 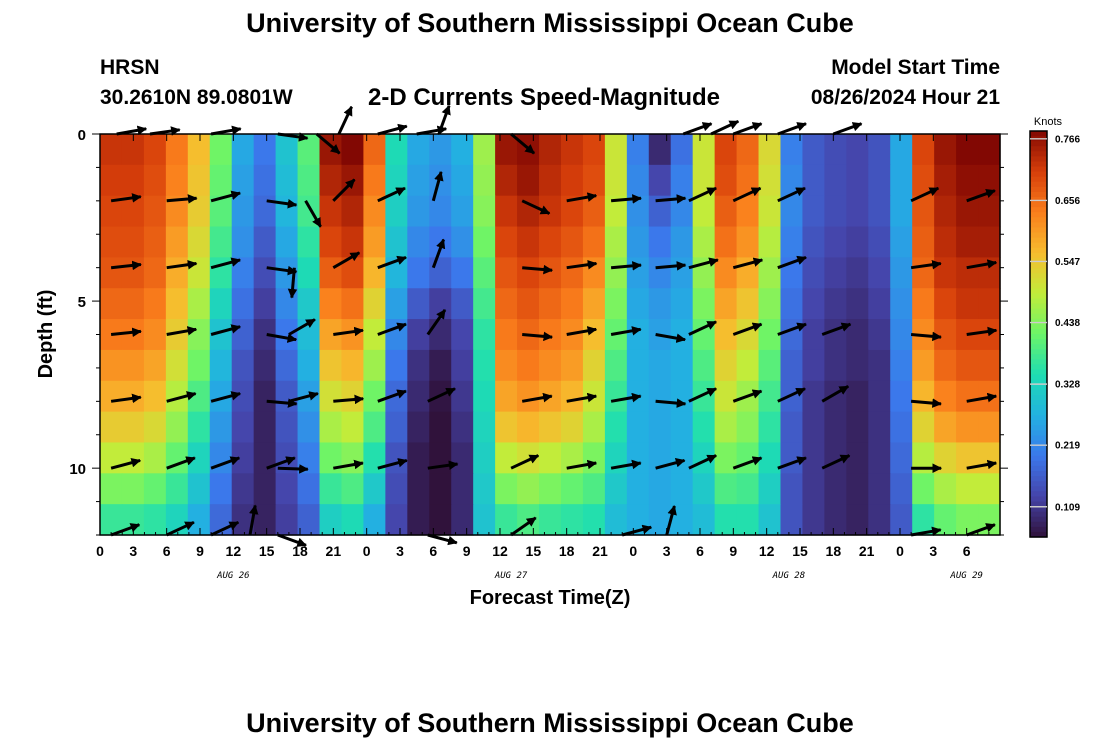 I want to click on colorbar-tick-label: 0.438, so click(x=1067, y=323).